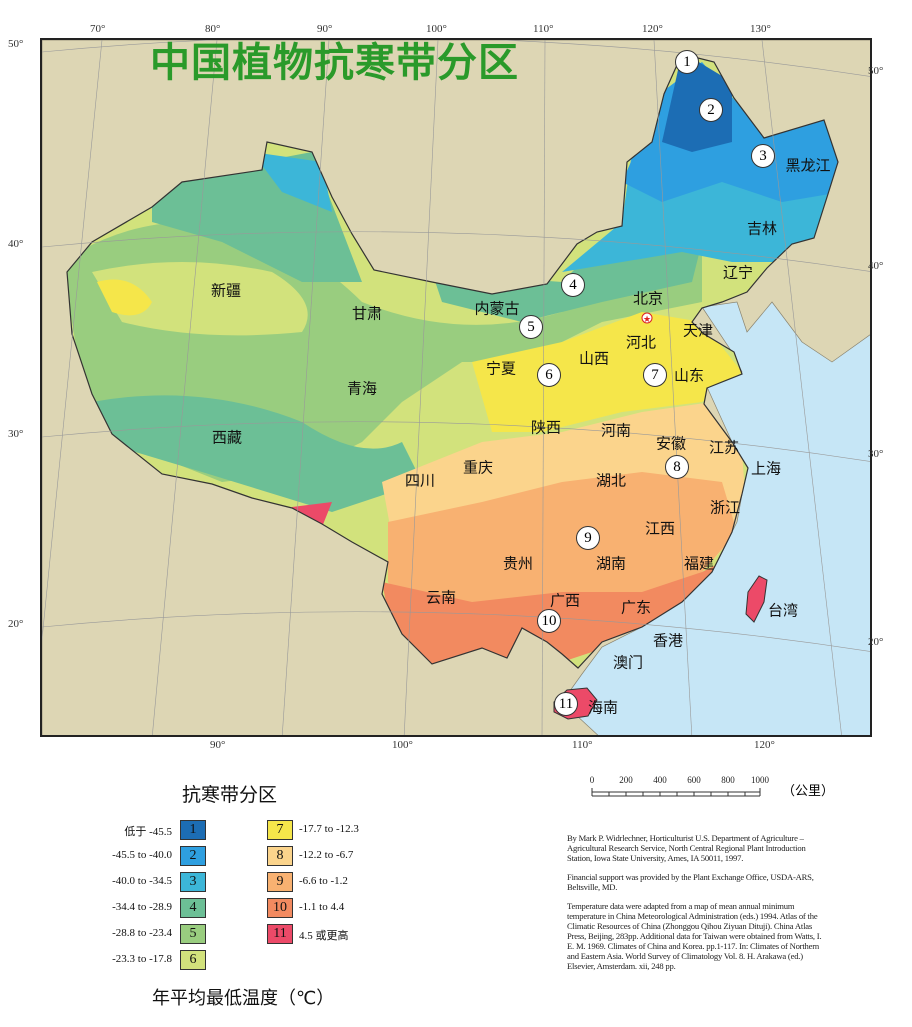  Describe the element at coordinates (694, 780) in the screenshot. I see `scale-tick-label: 600` at that location.